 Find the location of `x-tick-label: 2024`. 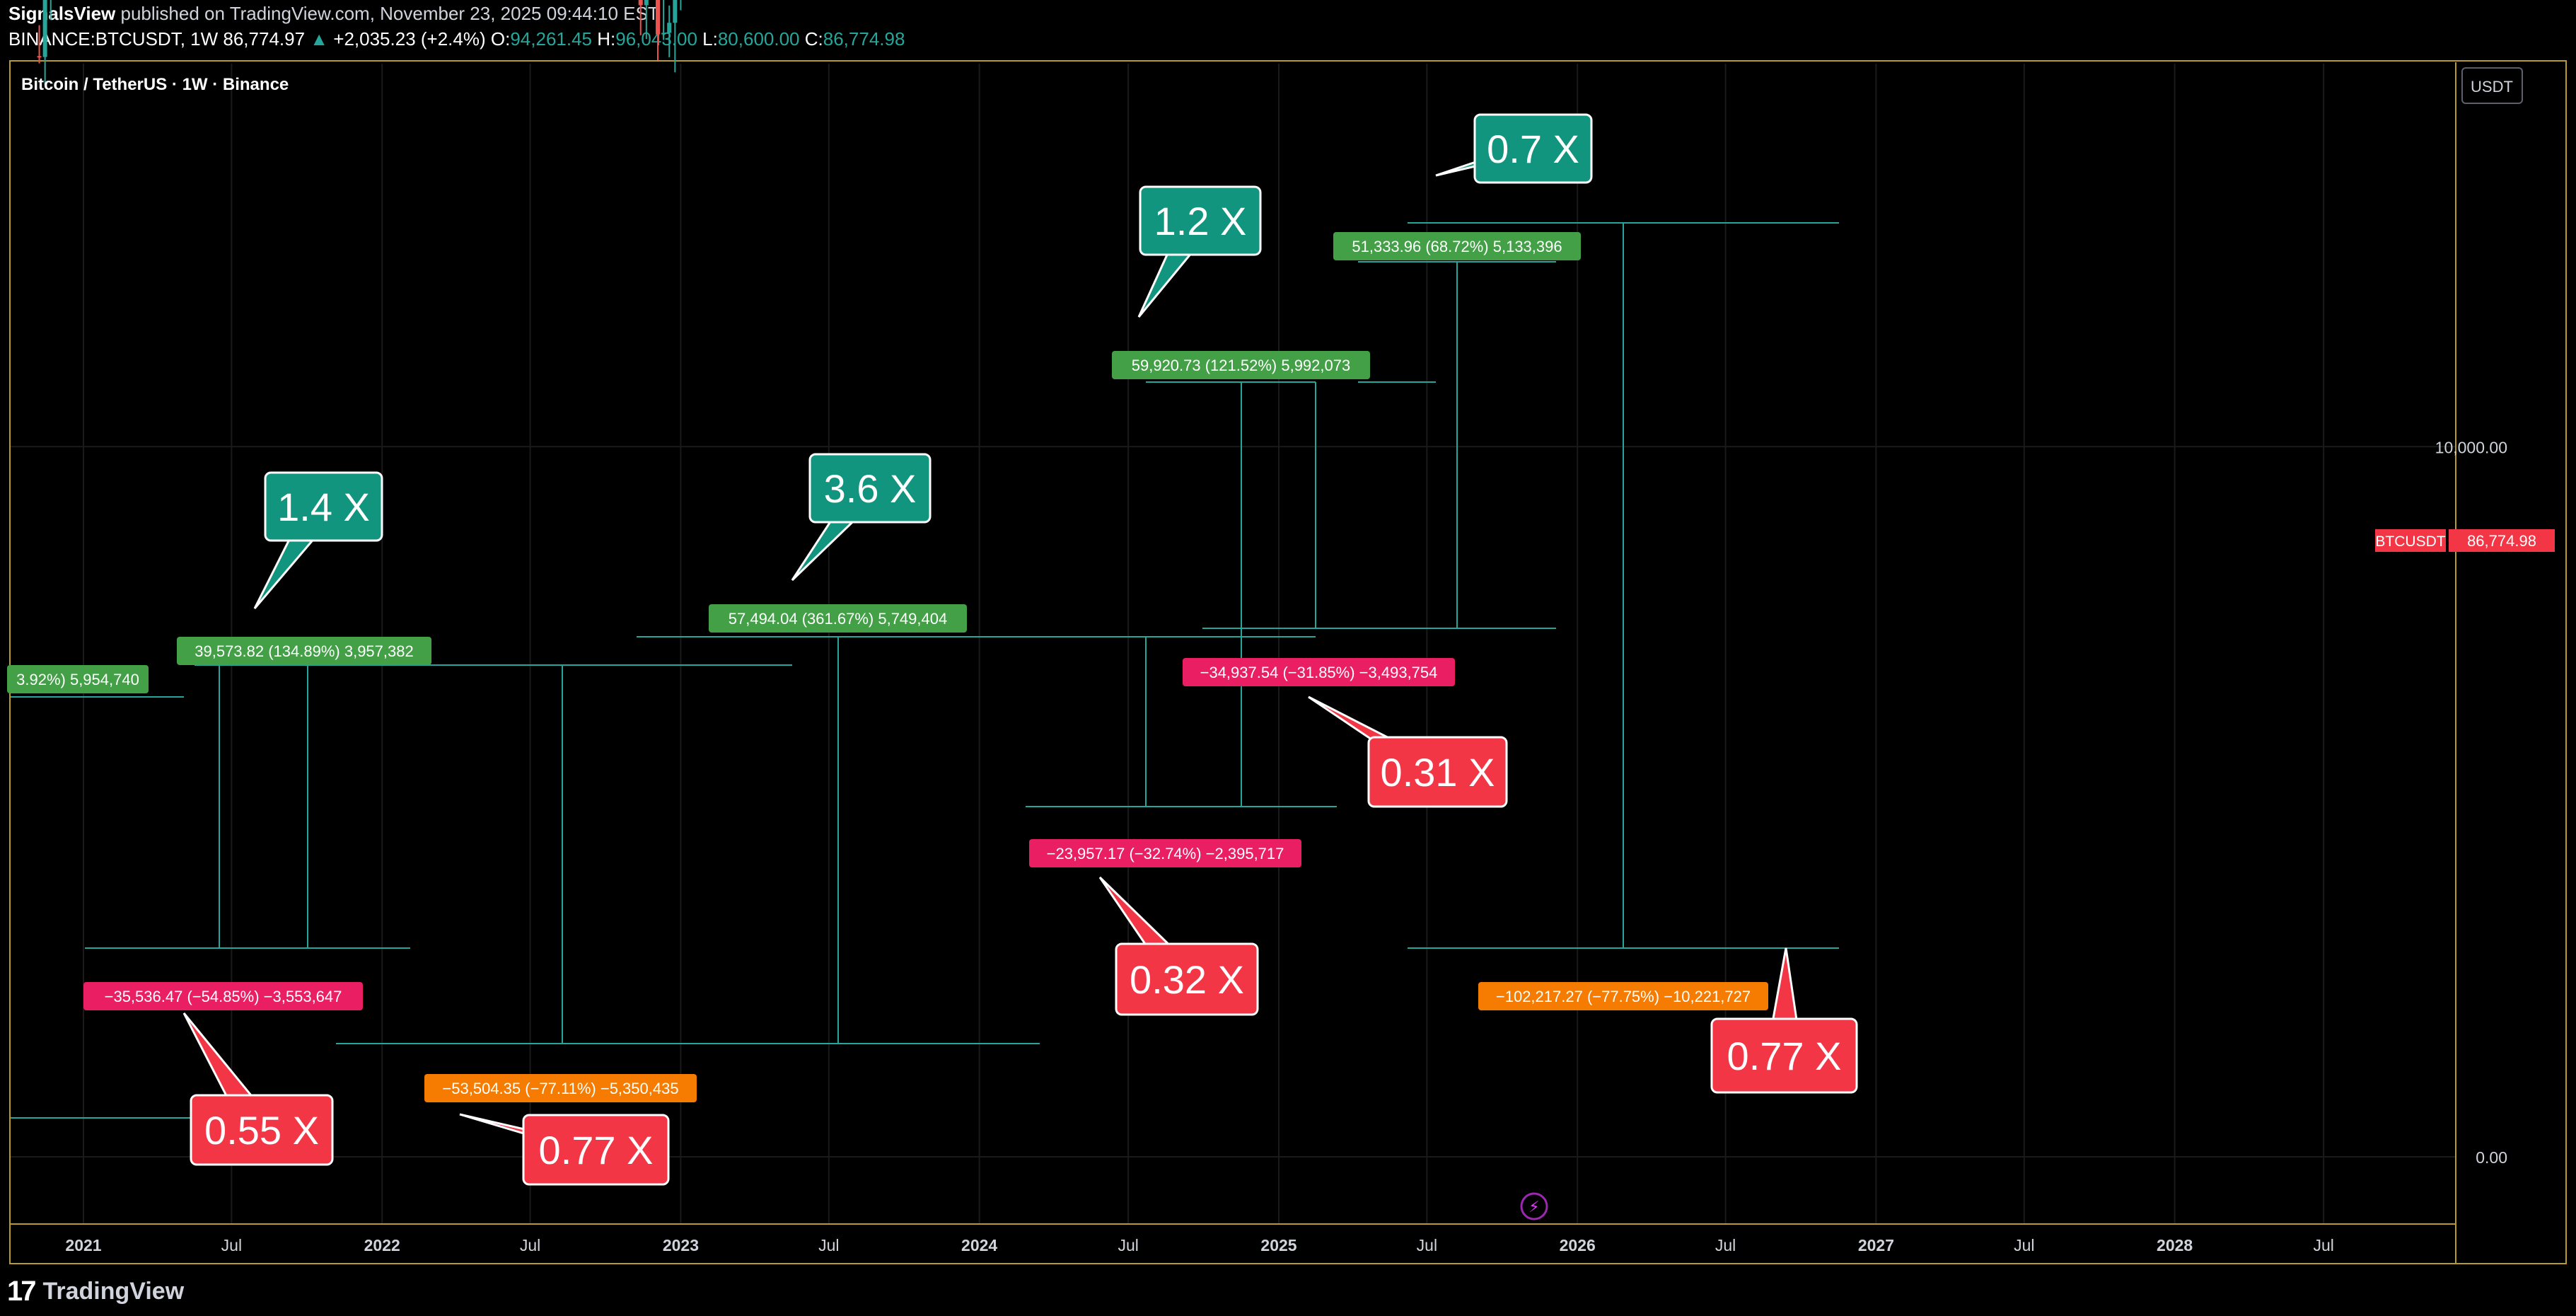

x-tick-label: 2024 is located at coordinates (979, 1245).